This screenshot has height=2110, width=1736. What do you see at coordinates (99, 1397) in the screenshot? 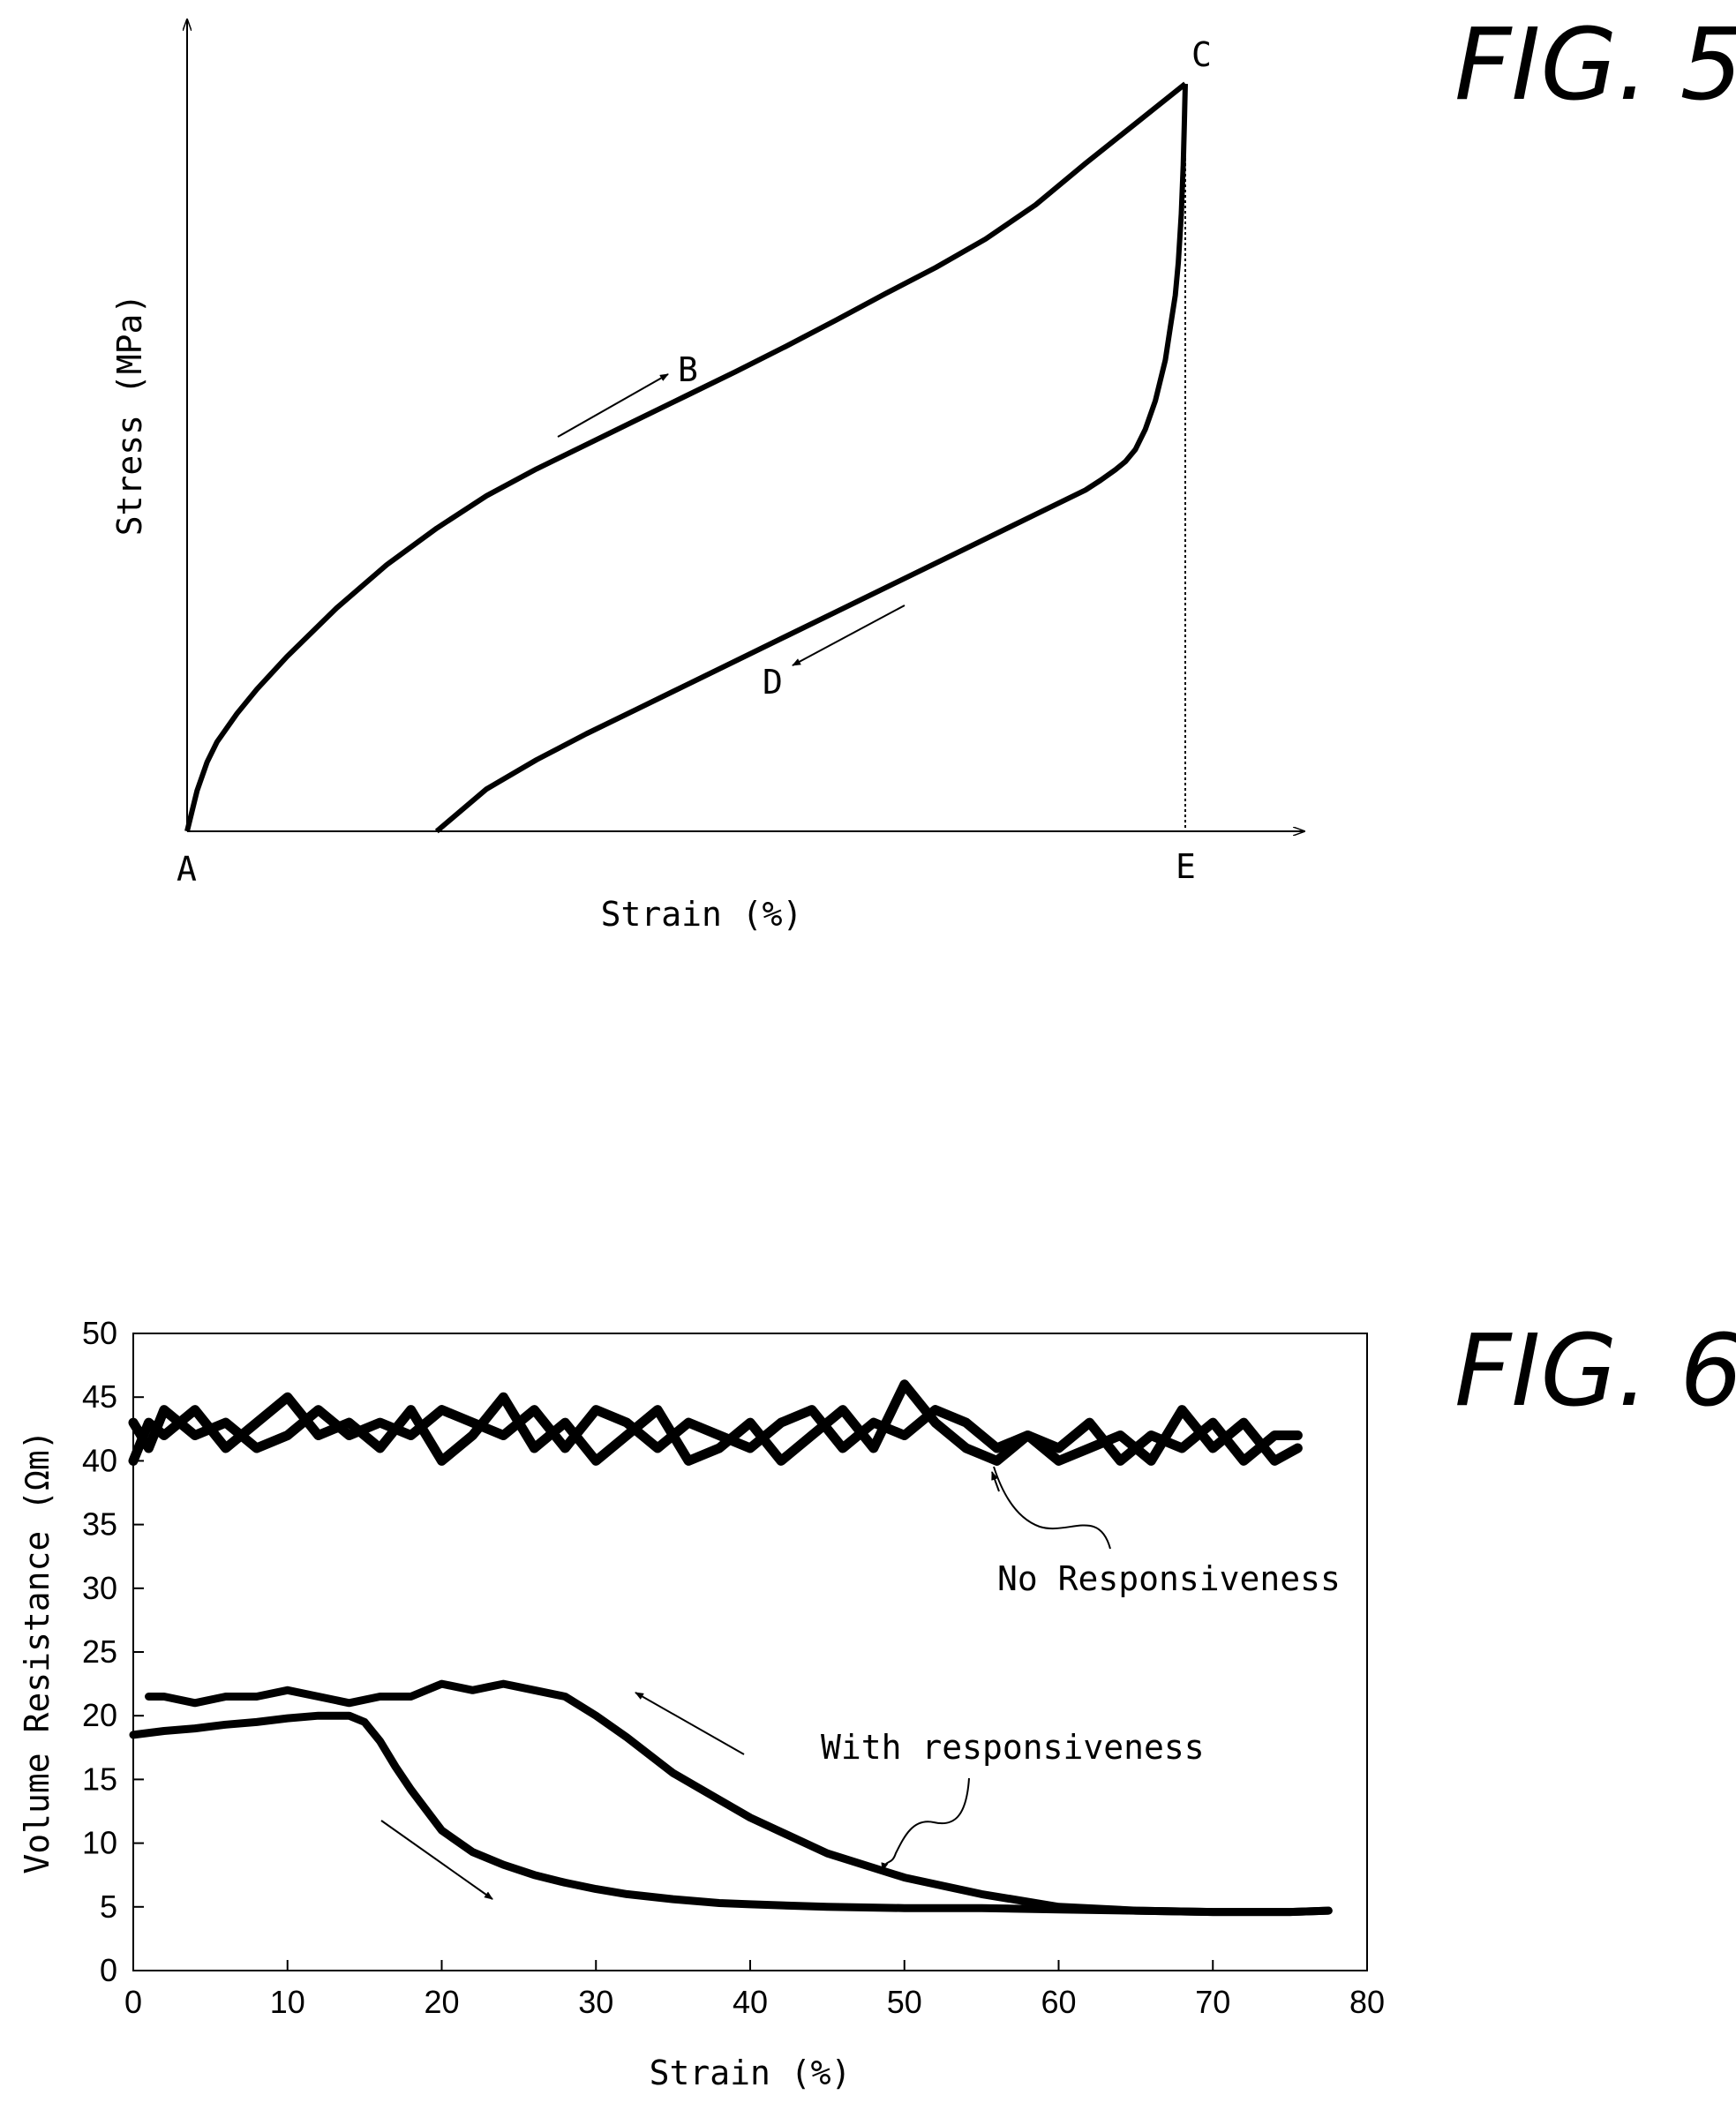
I see `fig6-y-tick-label: 45` at bounding box center [99, 1397].